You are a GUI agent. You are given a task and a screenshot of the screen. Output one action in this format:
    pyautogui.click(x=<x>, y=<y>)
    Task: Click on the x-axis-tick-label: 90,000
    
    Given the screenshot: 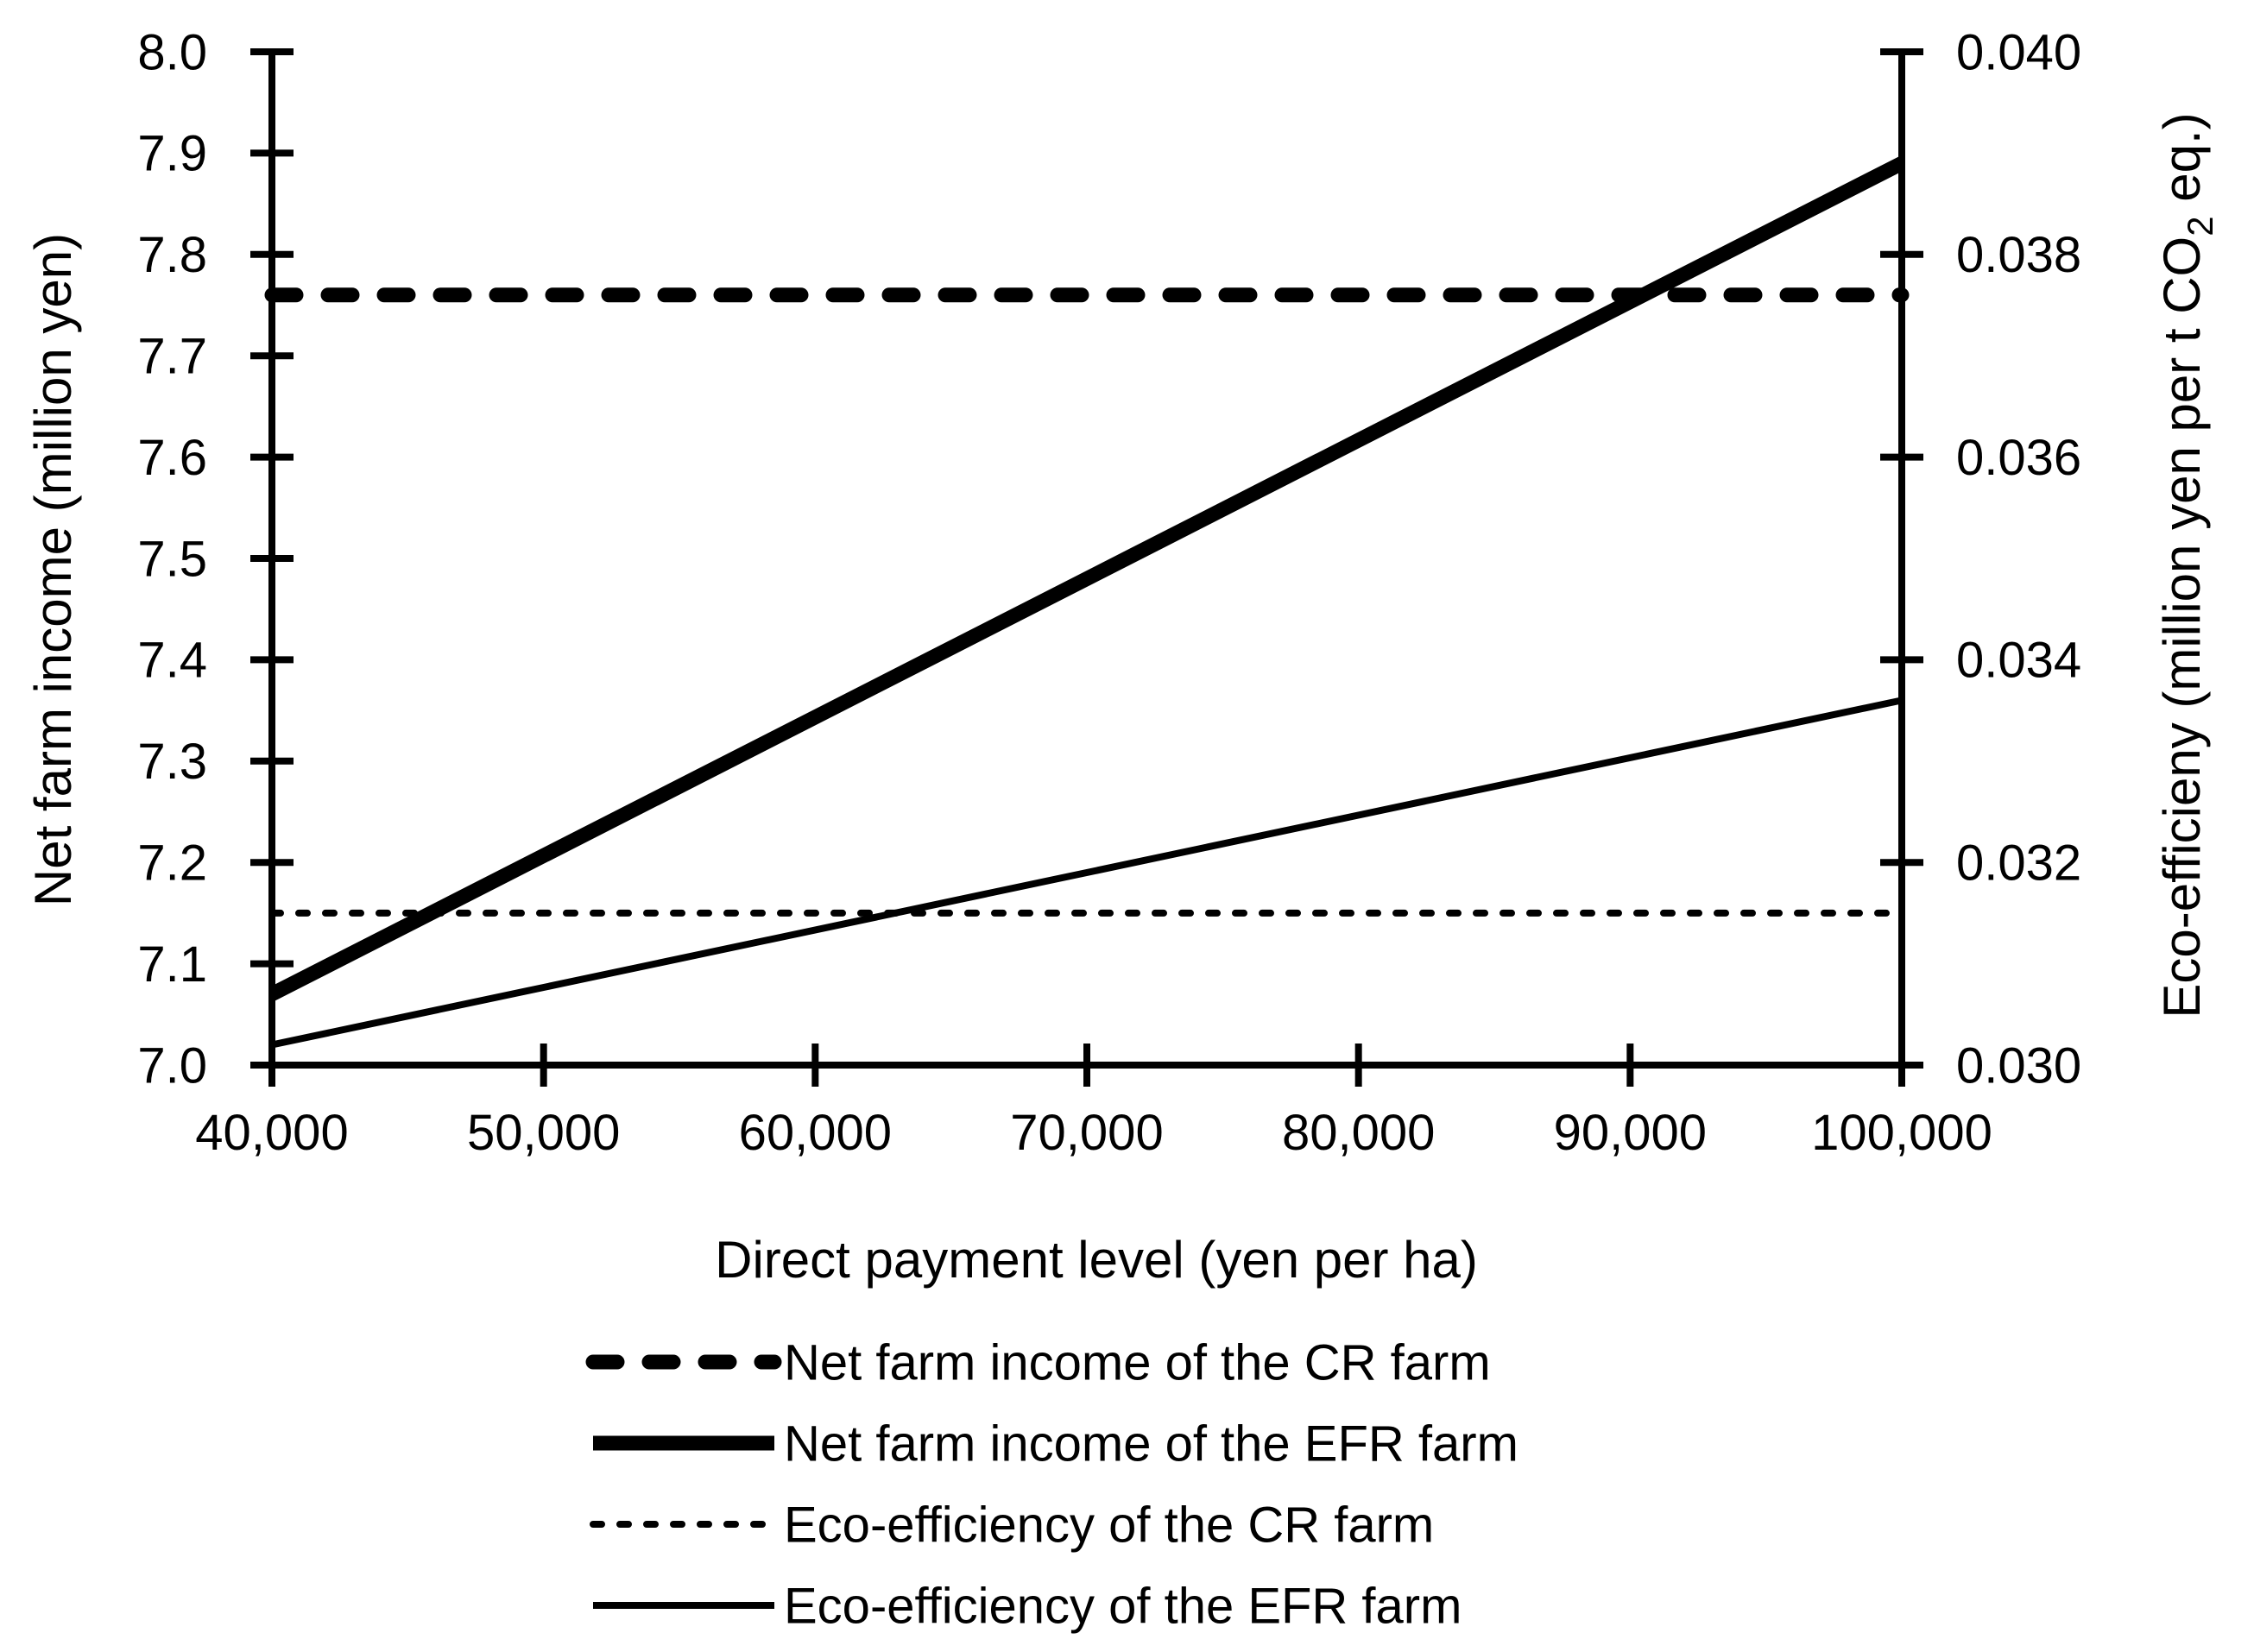 What is the action you would take?
    pyautogui.click(x=1630, y=1133)
    